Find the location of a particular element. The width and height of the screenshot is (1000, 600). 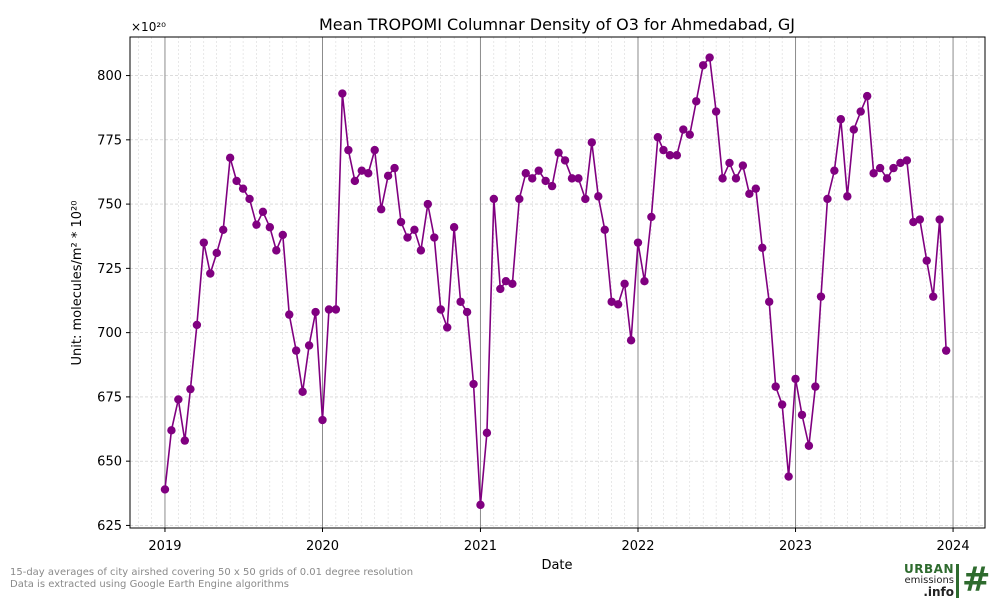

y-offset-label: ×10²⁰ is located at coordinates (148, 27).